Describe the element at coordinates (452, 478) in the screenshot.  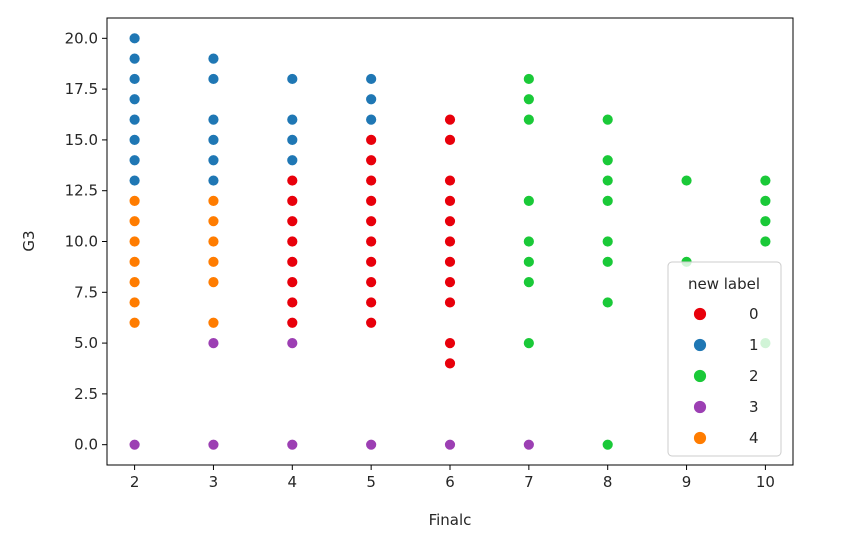
I see `x-axis: 2 3 4 5 6 7 8 9 10` at that location.